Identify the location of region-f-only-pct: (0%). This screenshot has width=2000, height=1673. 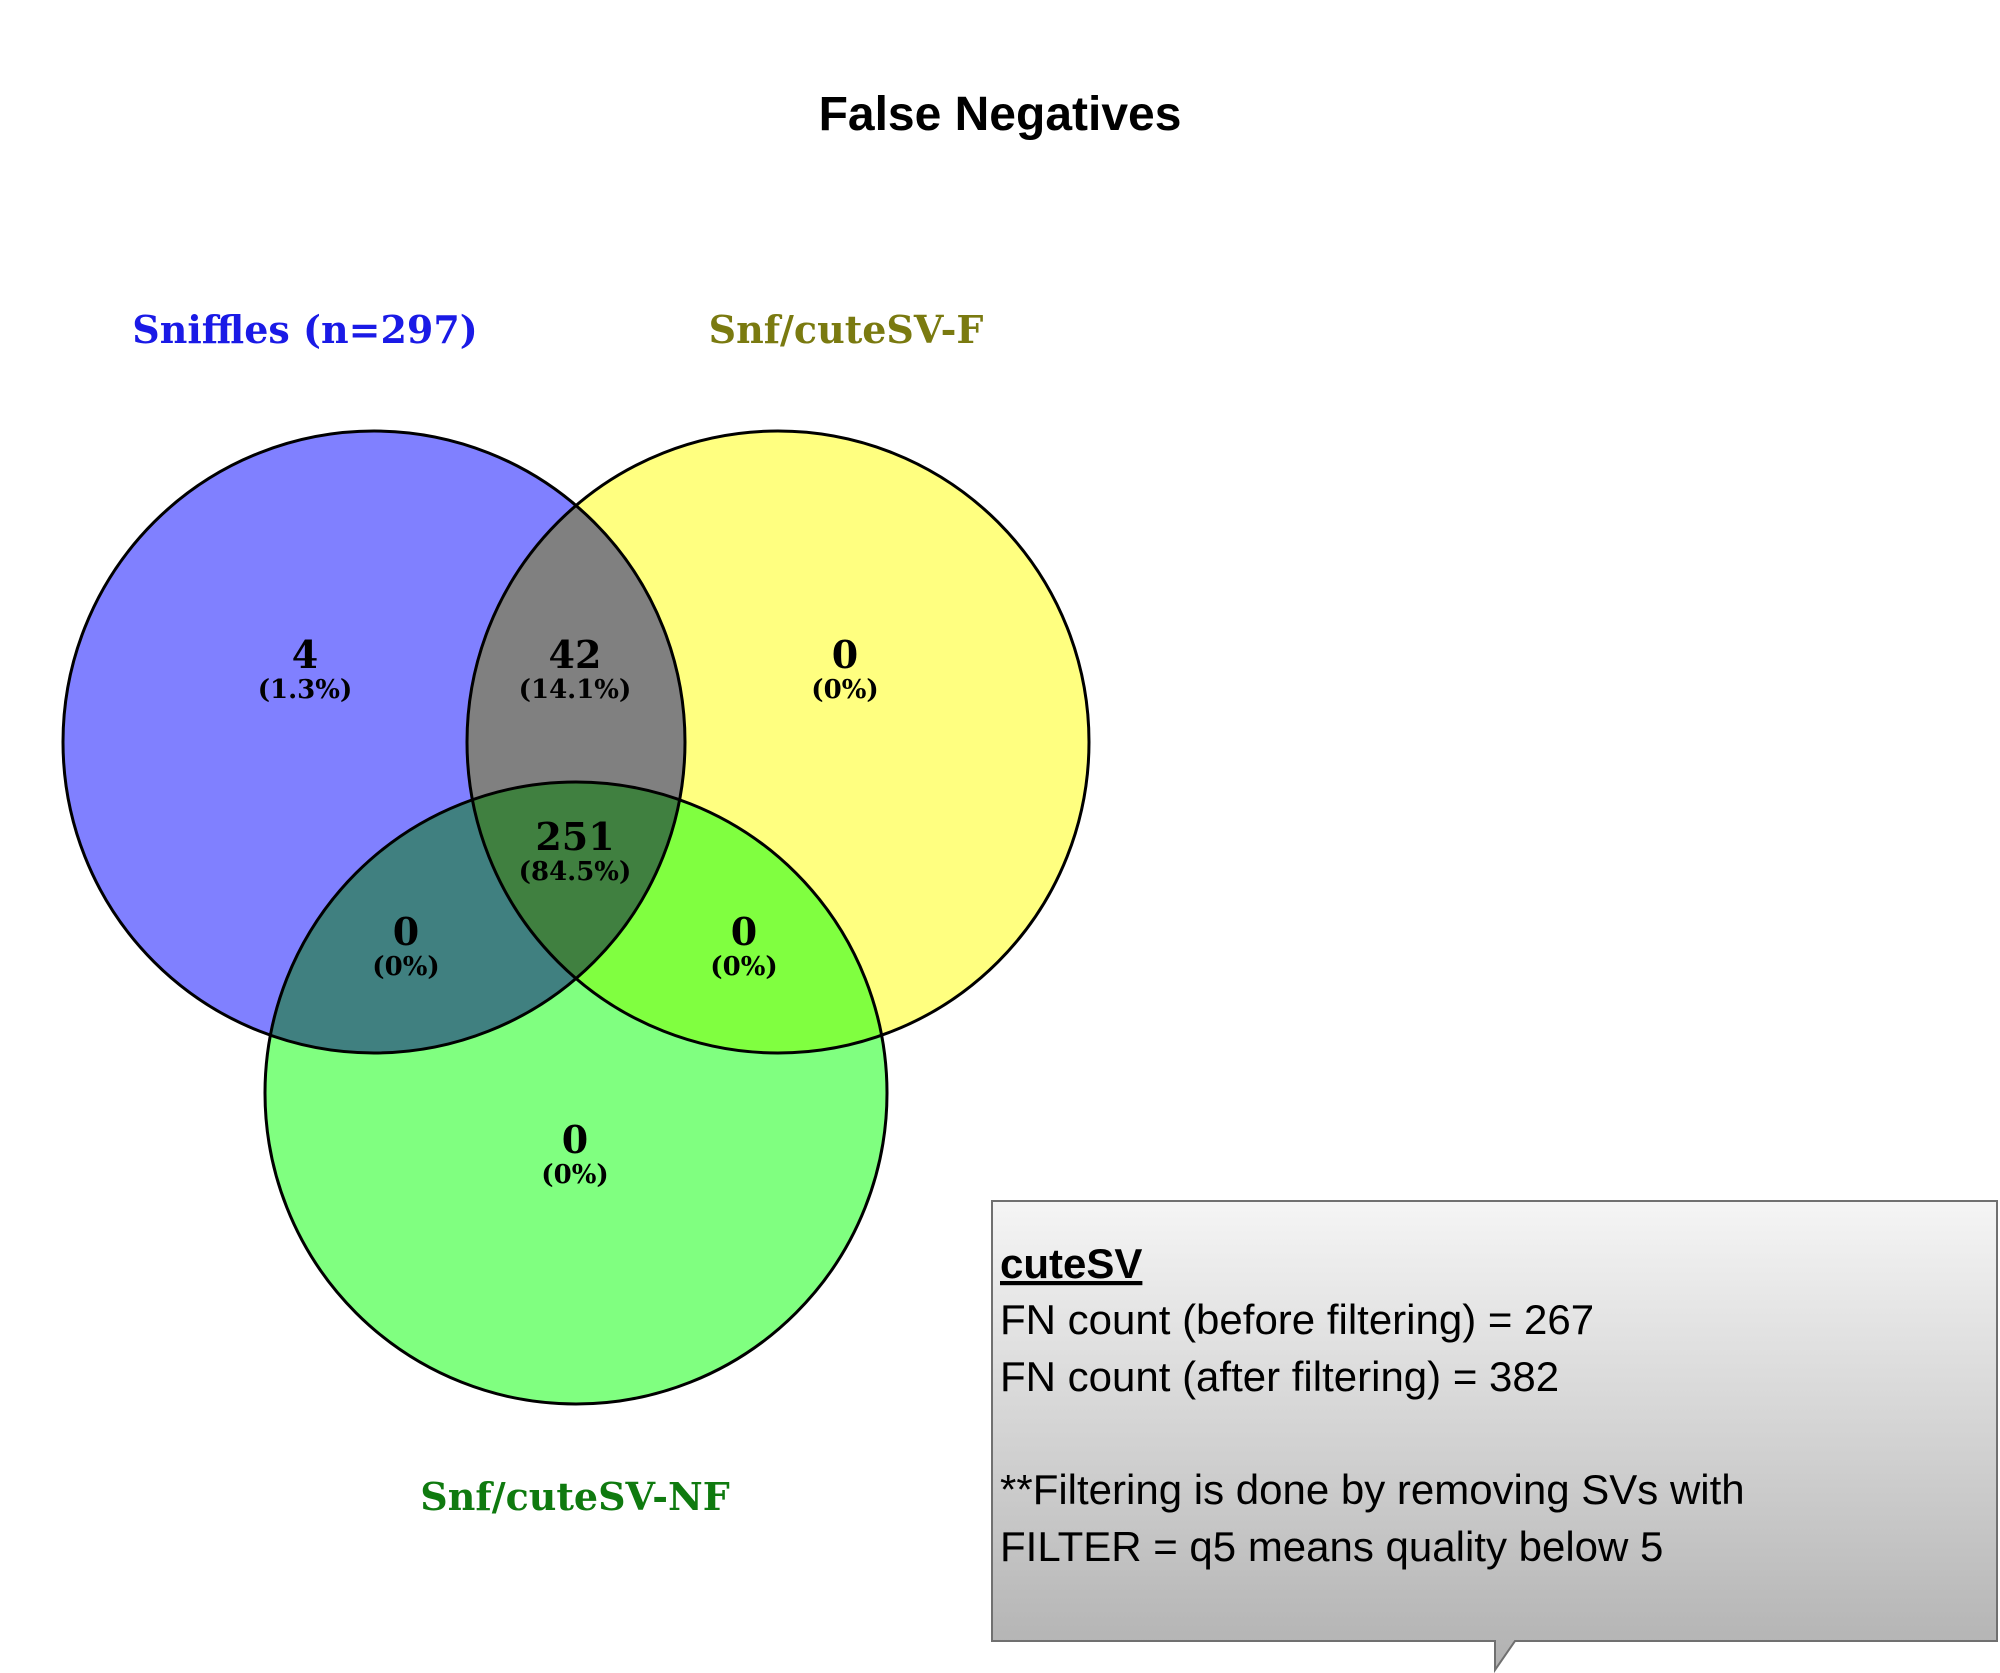
(844, 690).